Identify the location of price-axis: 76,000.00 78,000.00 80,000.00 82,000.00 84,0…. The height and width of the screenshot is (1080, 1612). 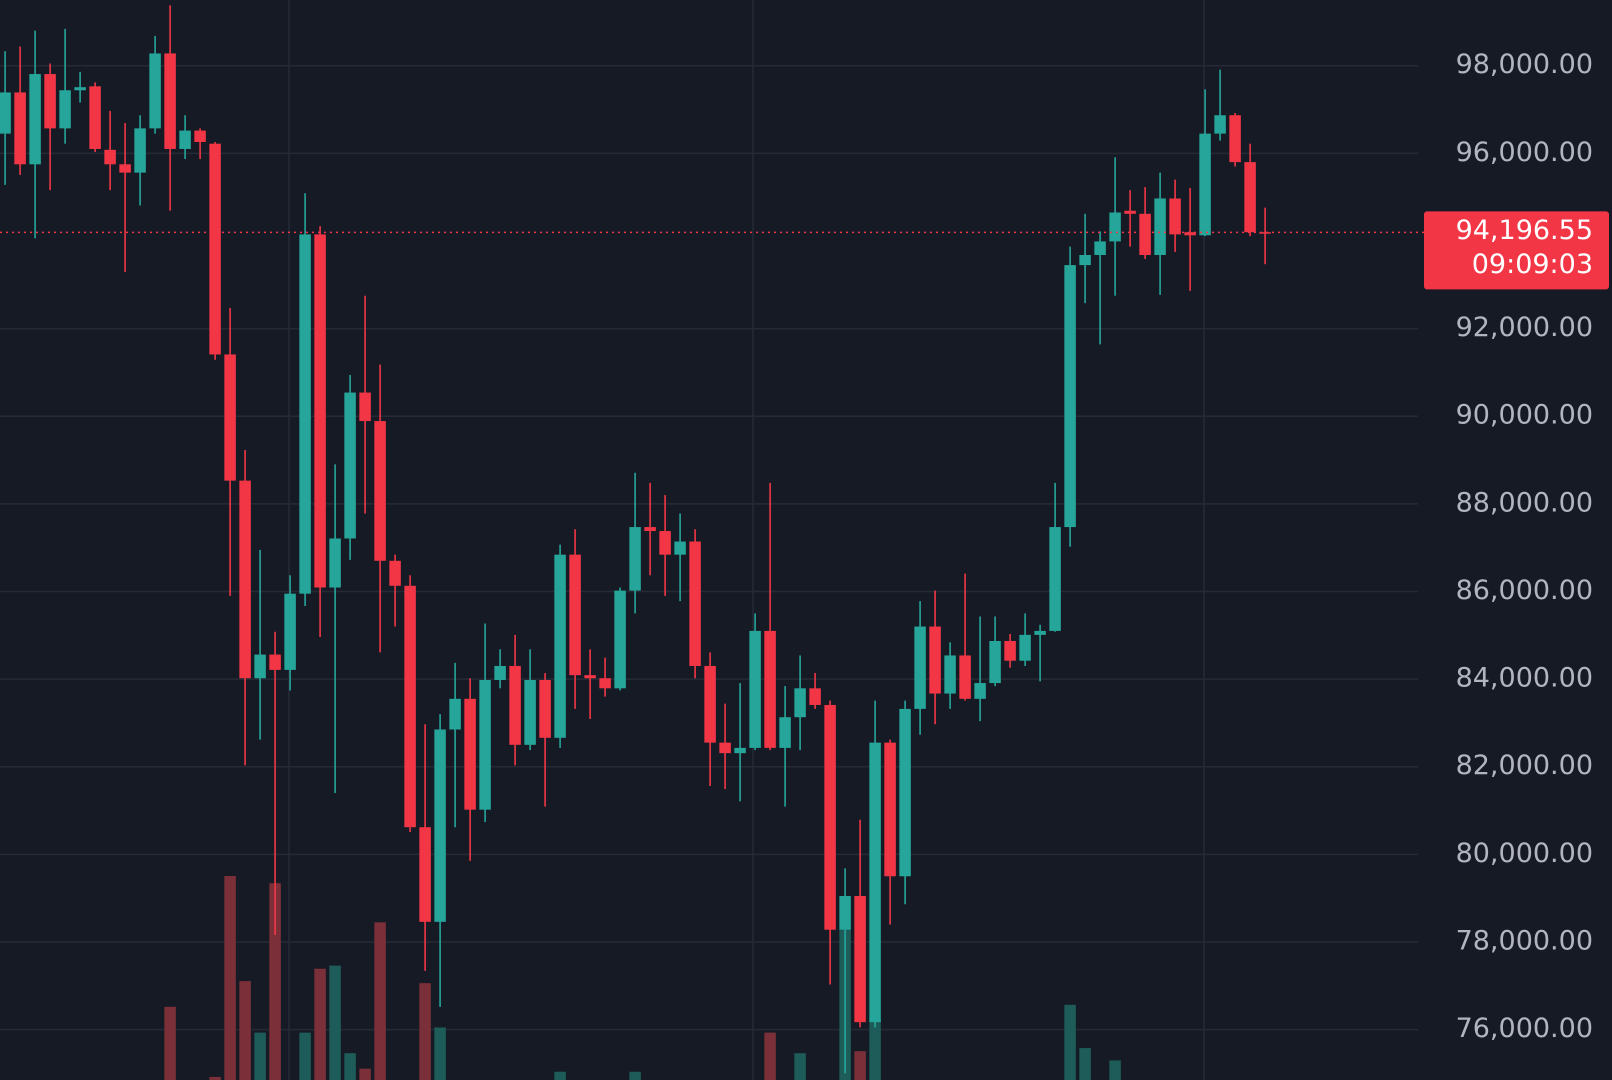
(1516, 546).